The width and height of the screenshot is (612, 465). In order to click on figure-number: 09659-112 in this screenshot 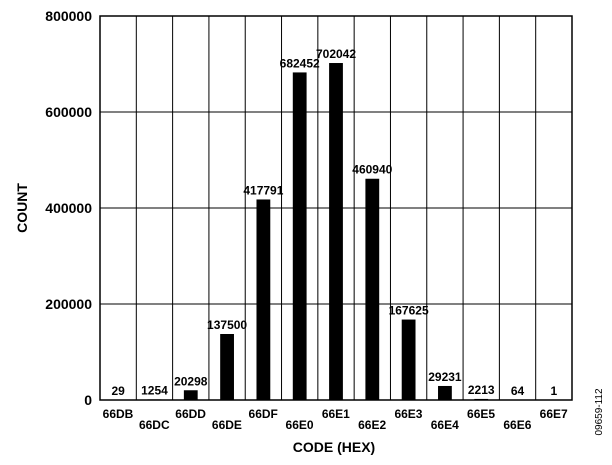, I will do `click(599, 412)`.